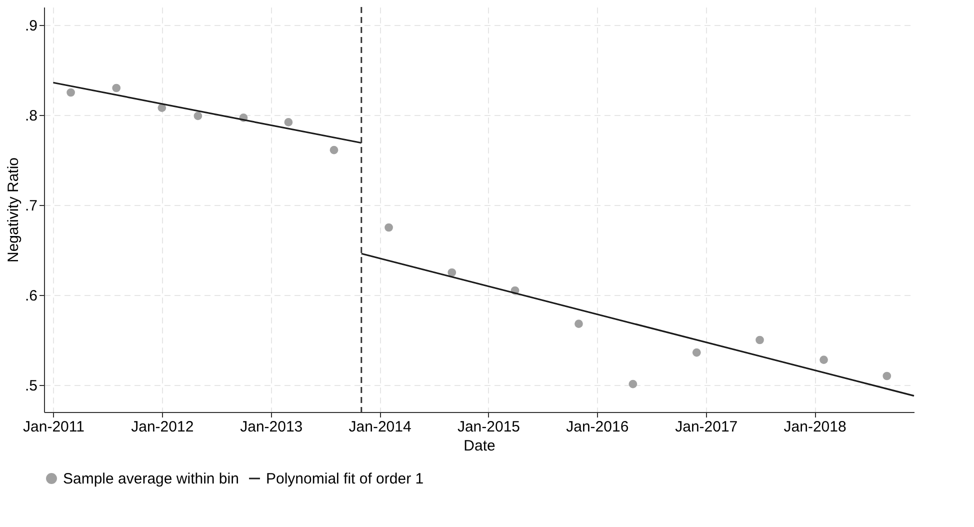 This screenshot has height=527, width=974. Describe the element at coordinates (380, 427) in the screenshot. I see `x-tick-label: Jan-2014` at that location.